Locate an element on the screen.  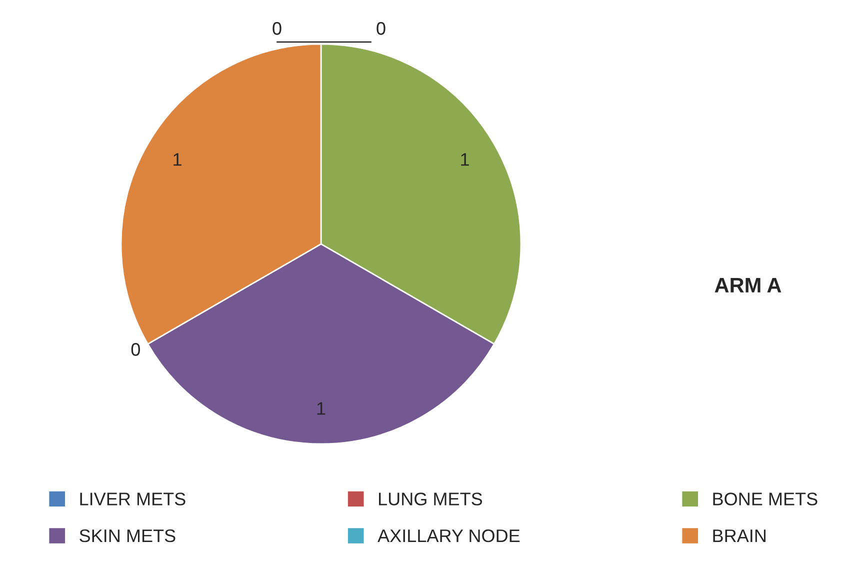
legend-label: BONE METS is located at coordinates (765, 499).